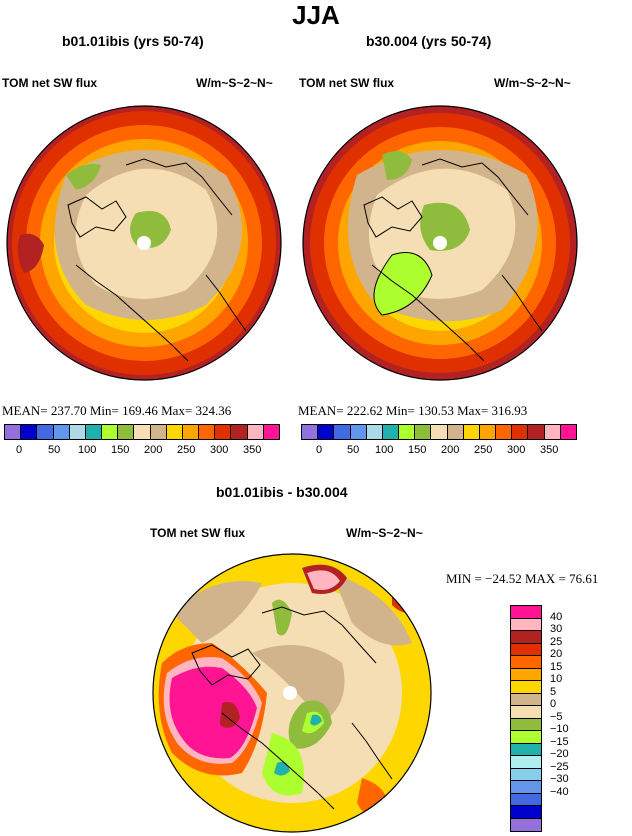 Image resolution: width=632 pixels, height=836 pixels. Describe the element at coordinates (117, 410) in the screenshot. I see `panel1-stats: MEAN= 237.70 Min= 169.46 Max= 324.36` at that location.